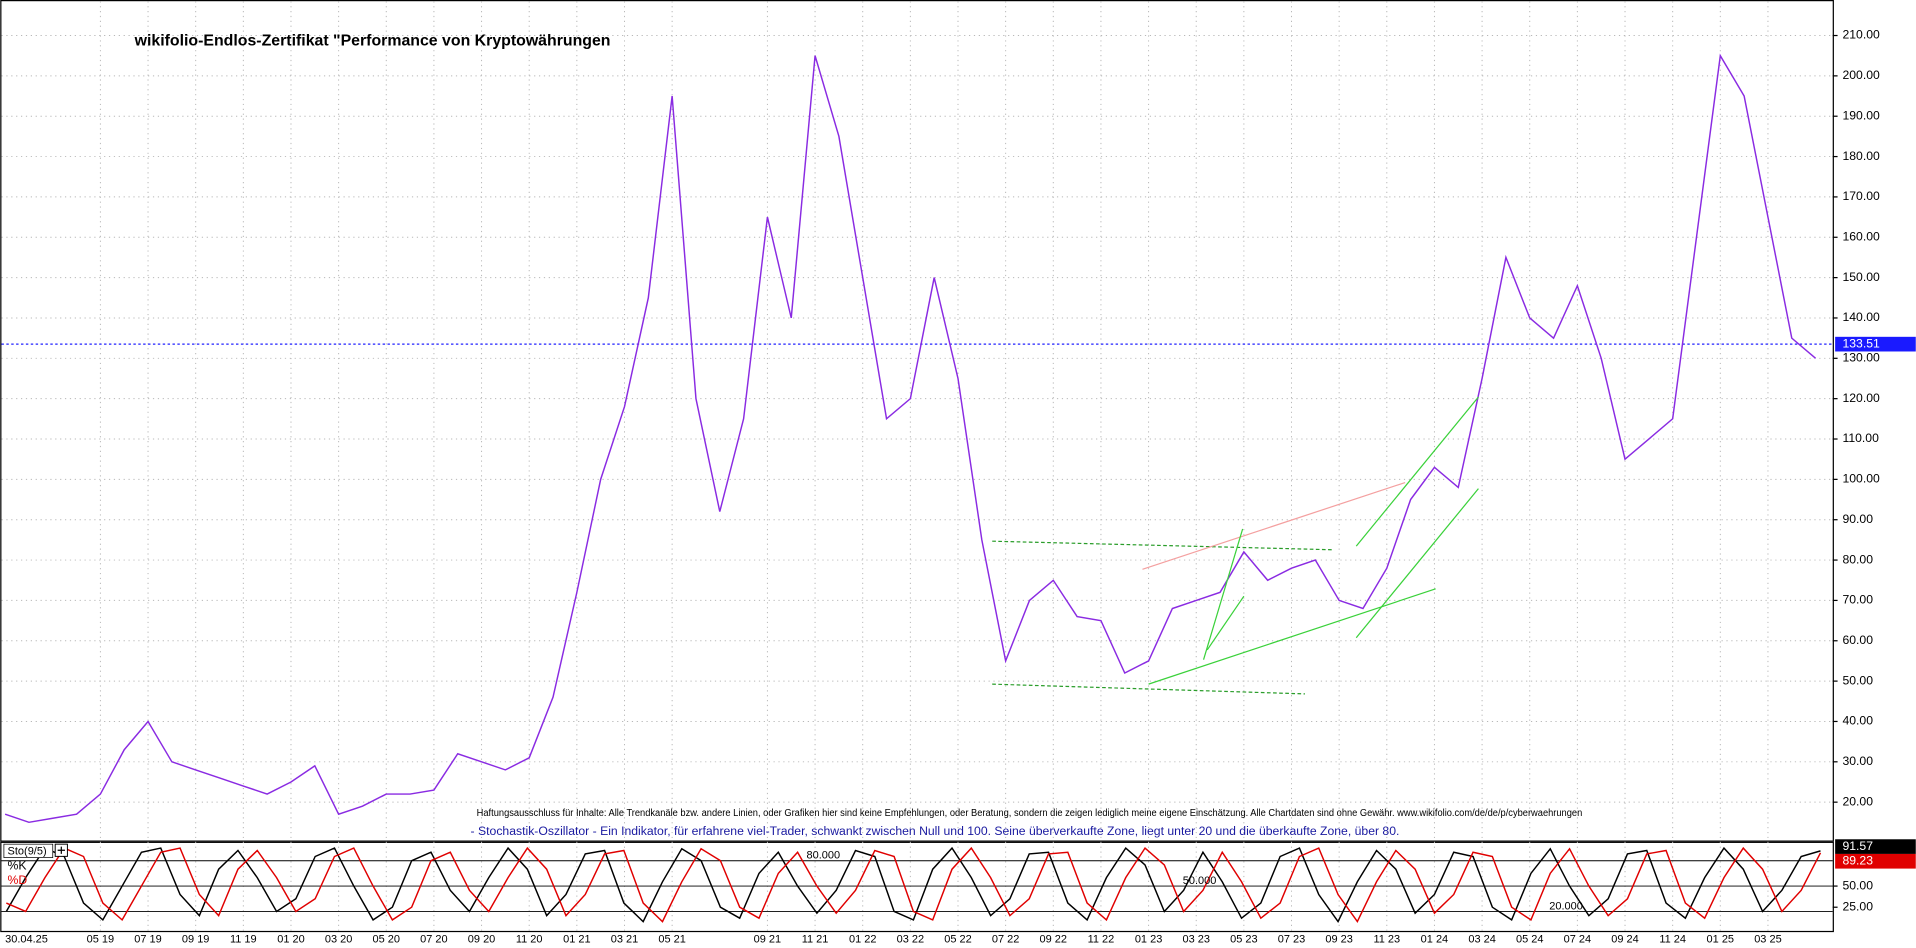  Describe the element at coordinates (101, 939) in the screenshot. I see `x-tick-label: 05 19` at that location.